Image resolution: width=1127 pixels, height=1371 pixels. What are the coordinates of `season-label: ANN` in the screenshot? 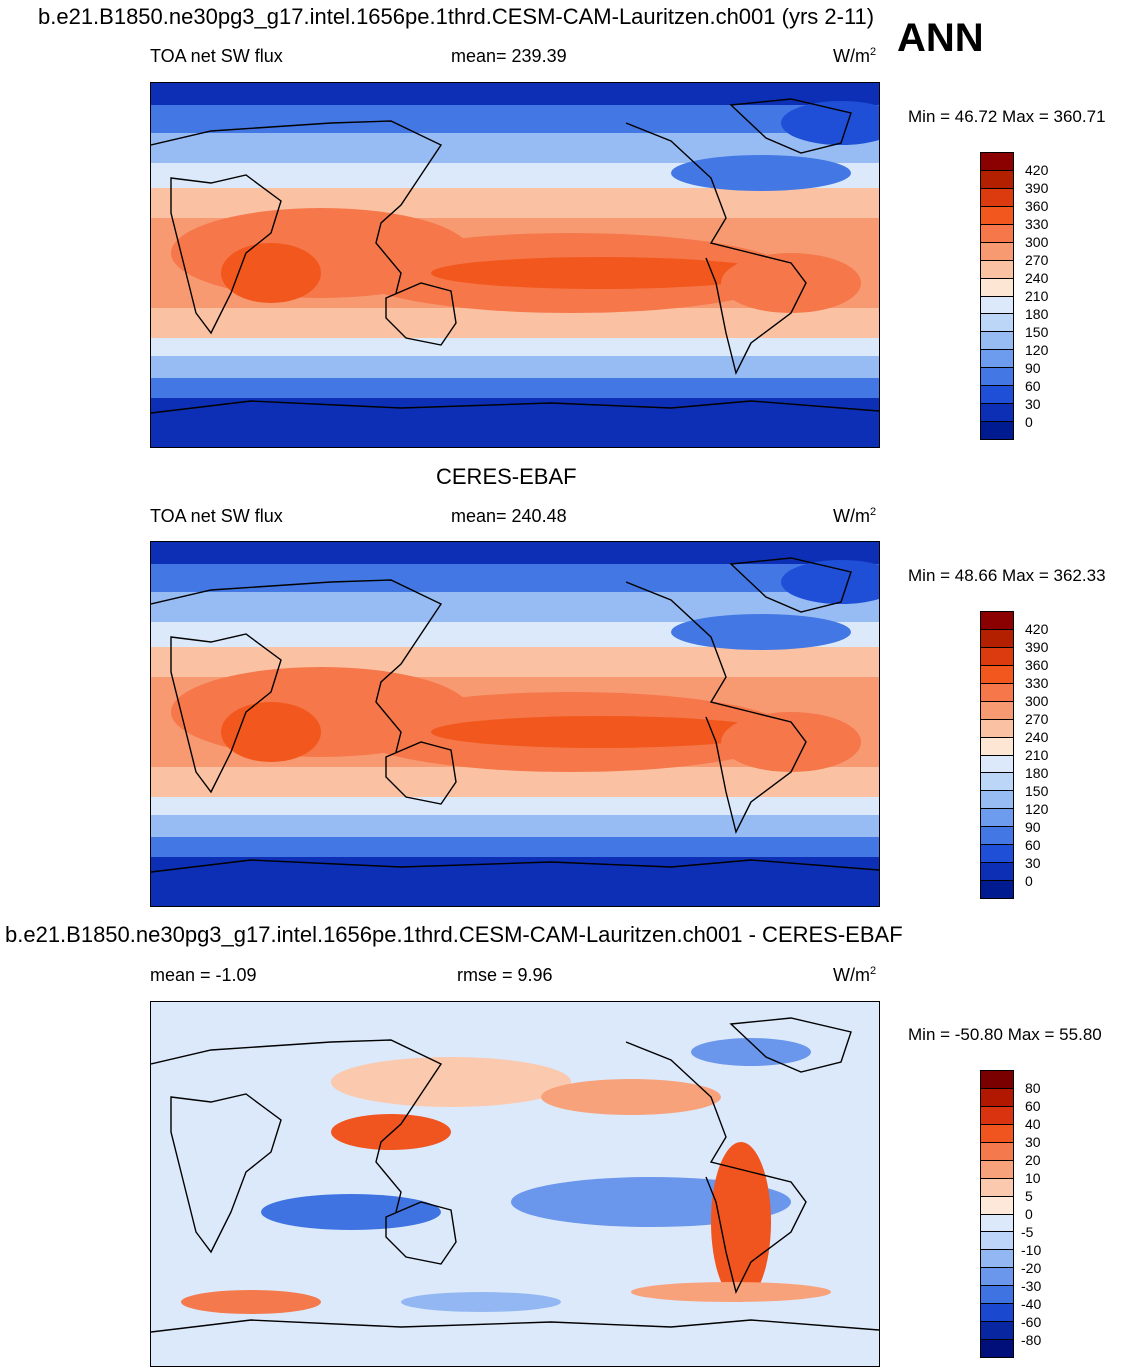 It's located at (940, 38).